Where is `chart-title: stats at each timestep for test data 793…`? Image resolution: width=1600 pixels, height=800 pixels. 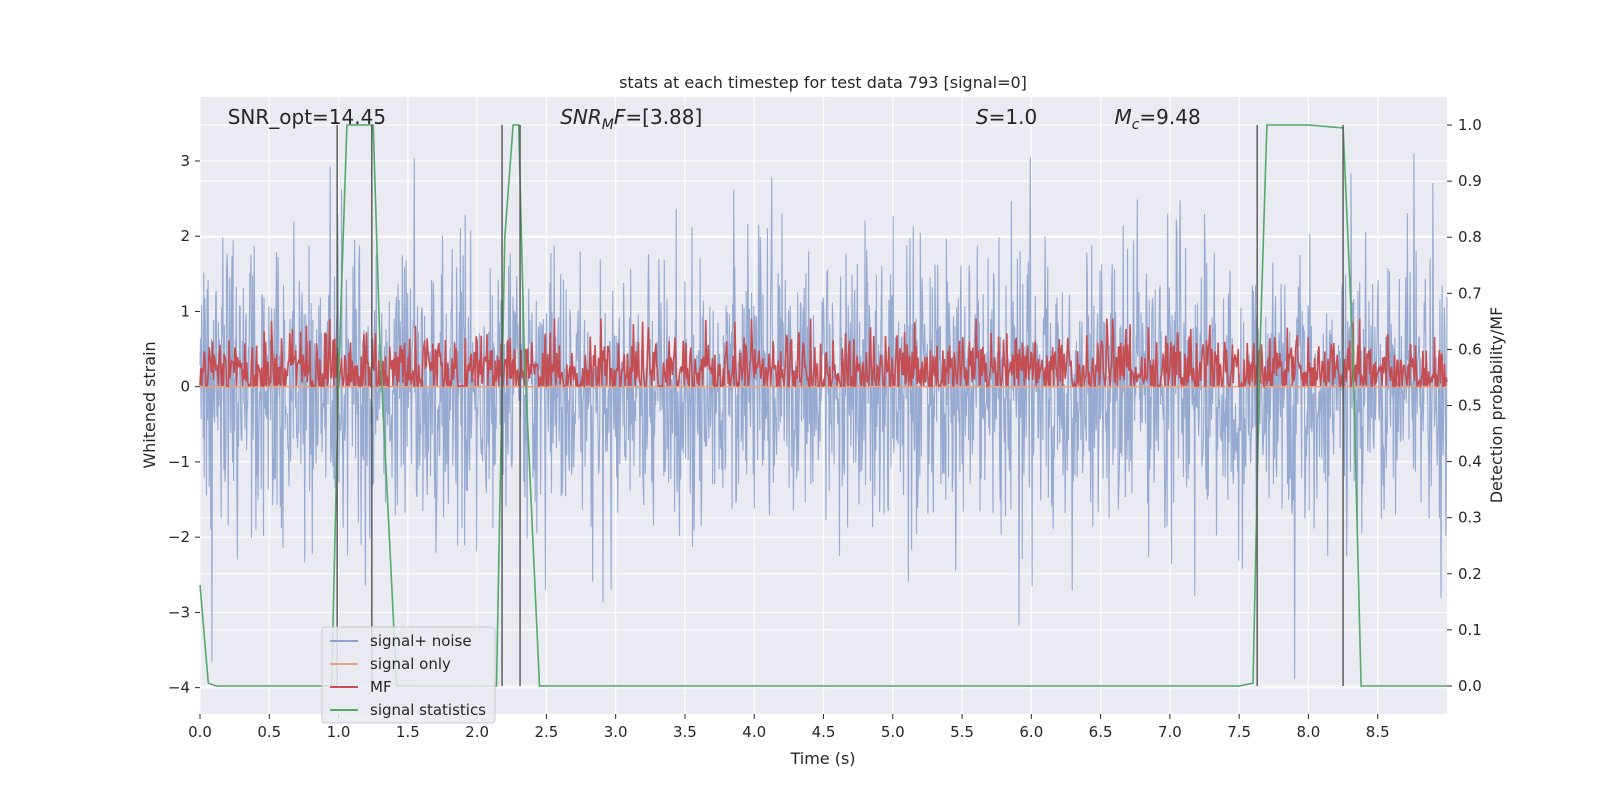
chart-title: stats at each timestep for test data 793… is located at coordinates (823, 82).